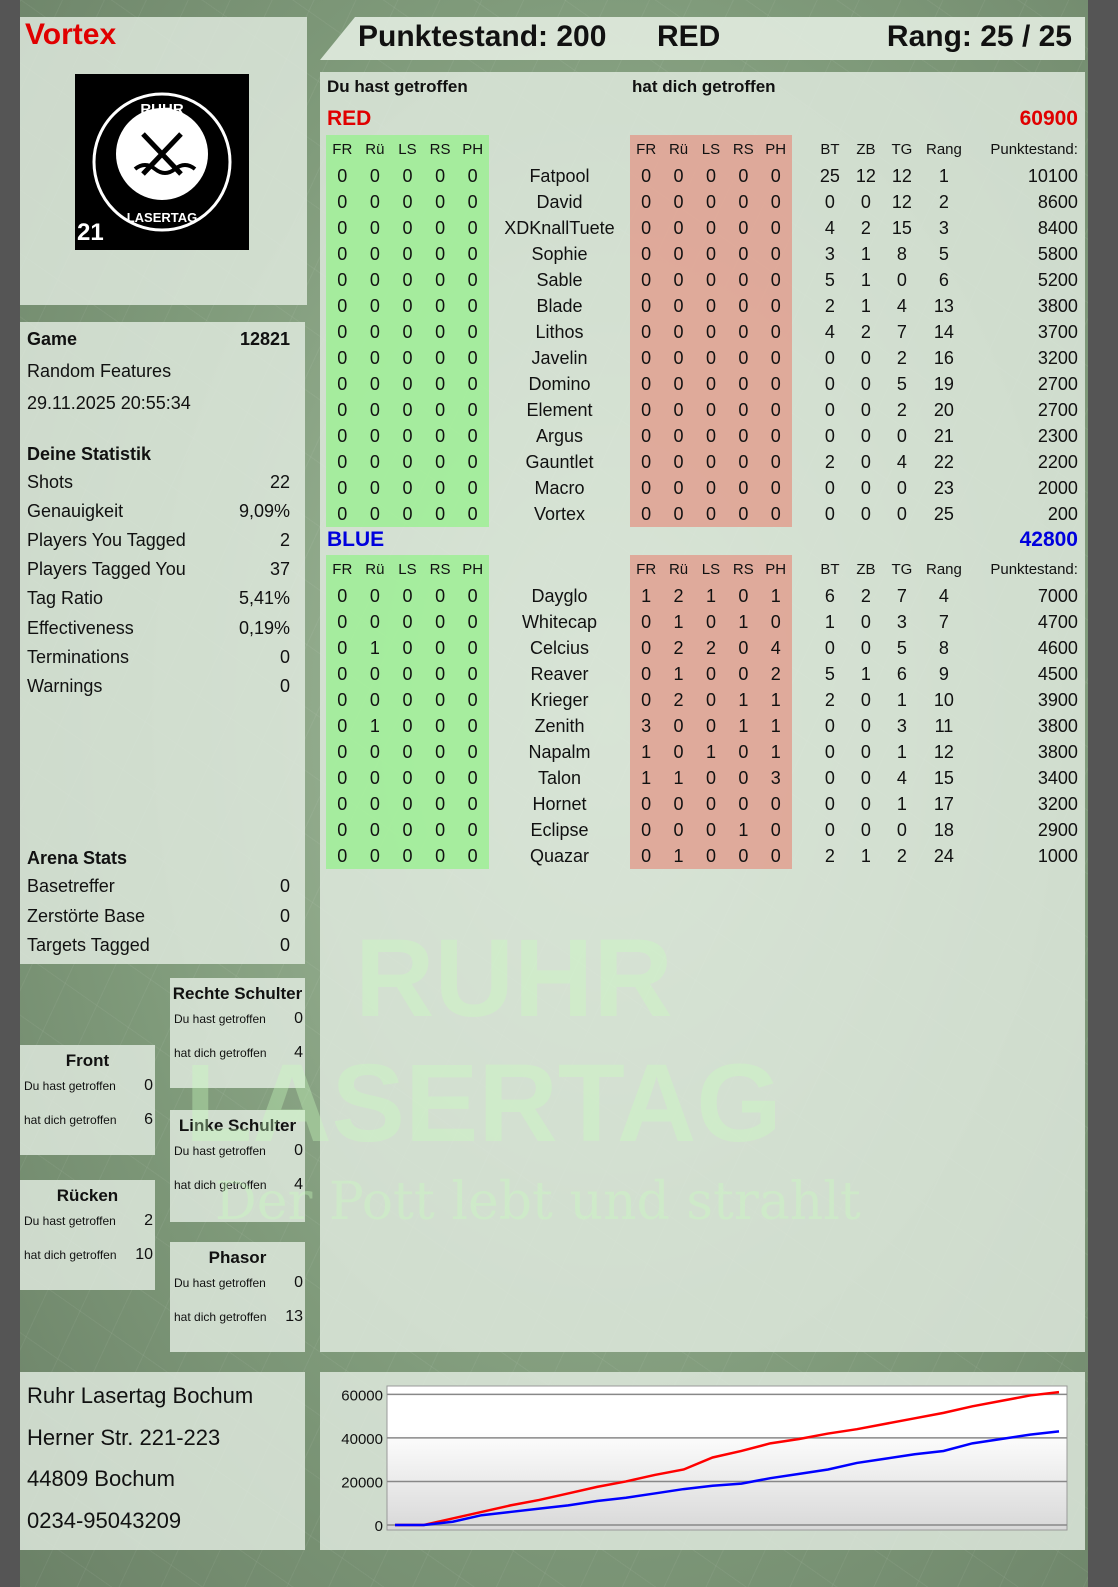 Image resolution: width=1118 pixels, height=1587 pixels. Describe the element at coordinates (559, 622) in the screenshot. I see `player-name-cell: Whitecap` at that location.